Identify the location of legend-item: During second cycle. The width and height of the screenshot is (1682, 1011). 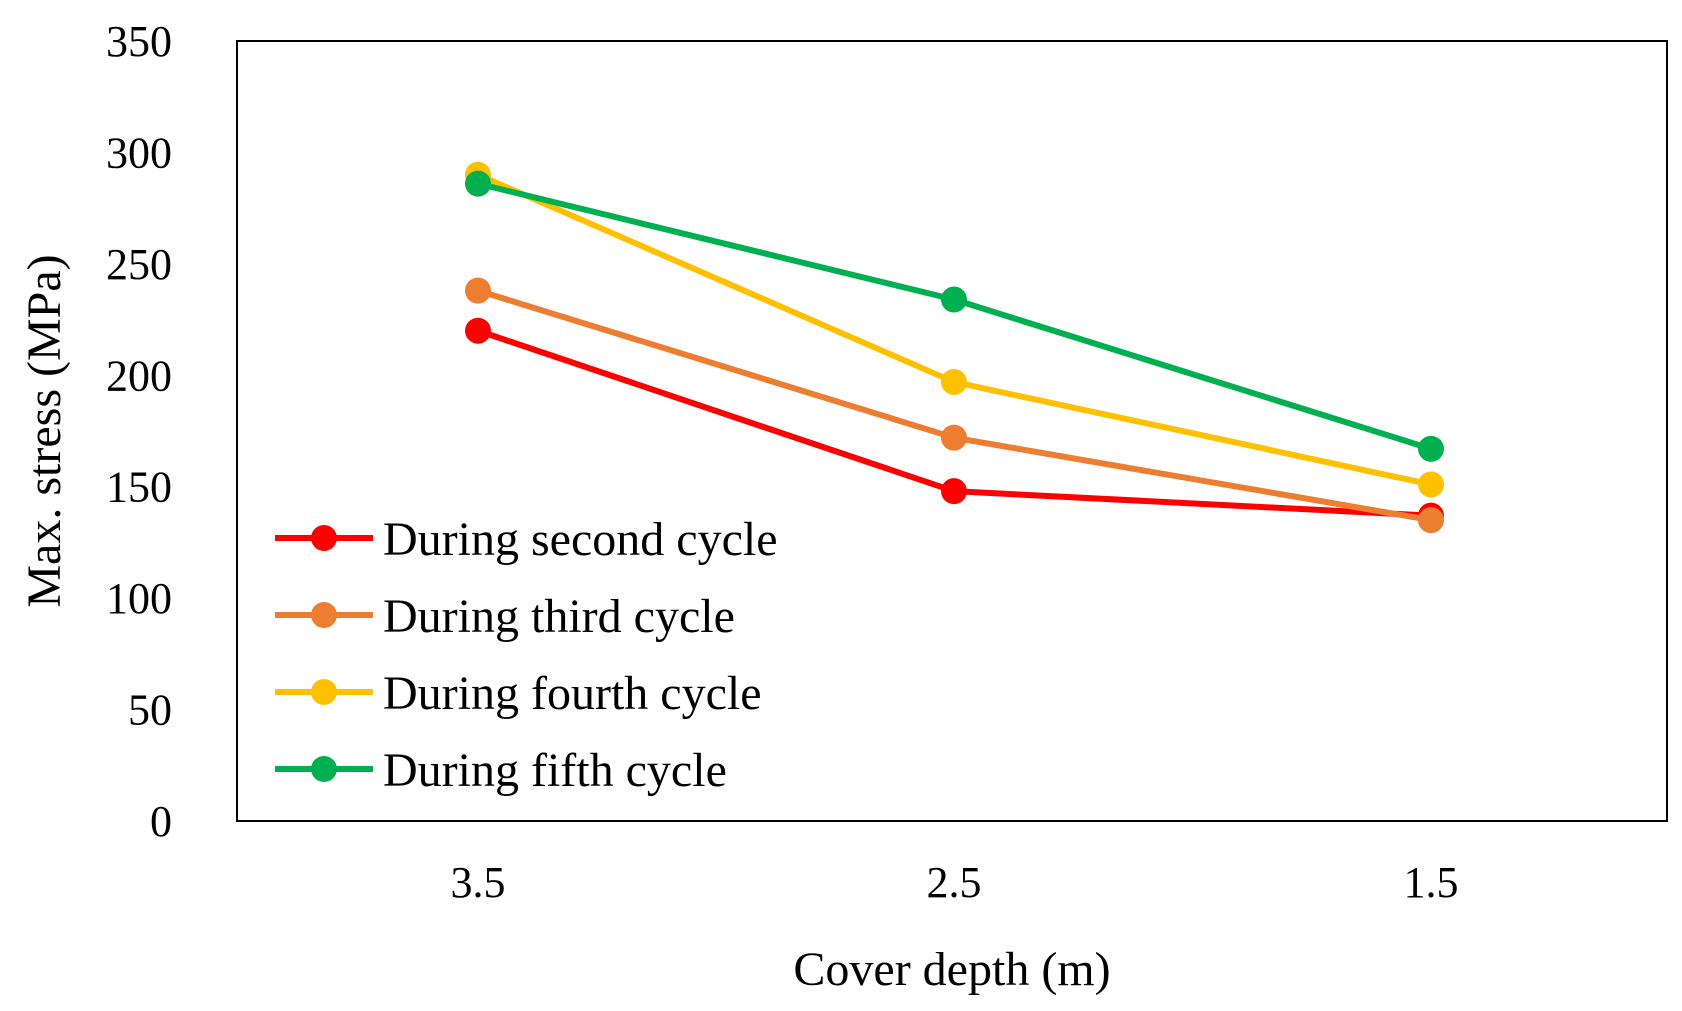
(526, 539).